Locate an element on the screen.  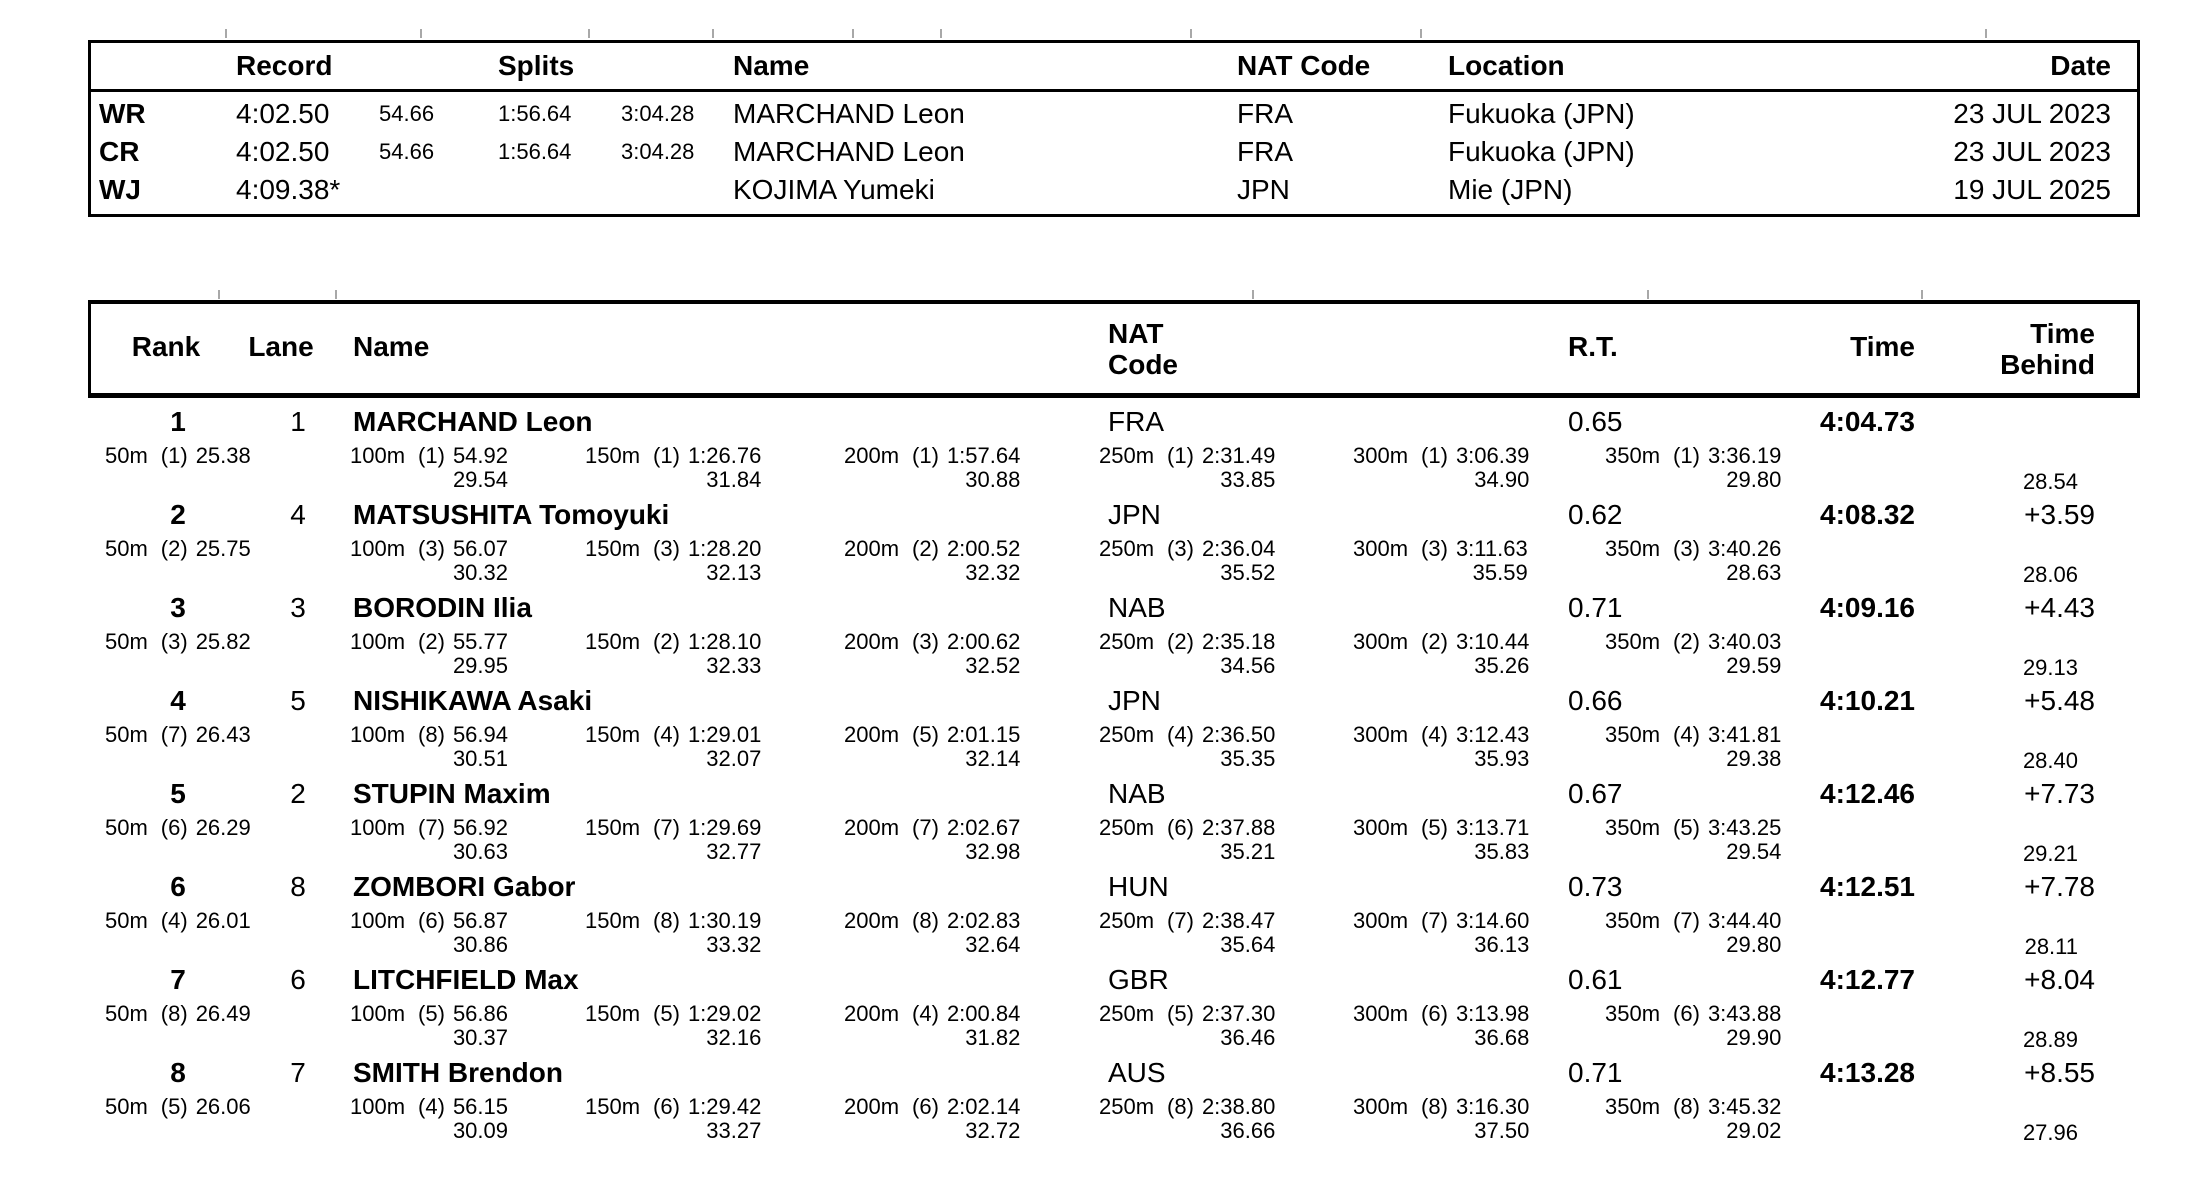
split-cumulative-time: 54.92 is located at coordinates (480, 455).